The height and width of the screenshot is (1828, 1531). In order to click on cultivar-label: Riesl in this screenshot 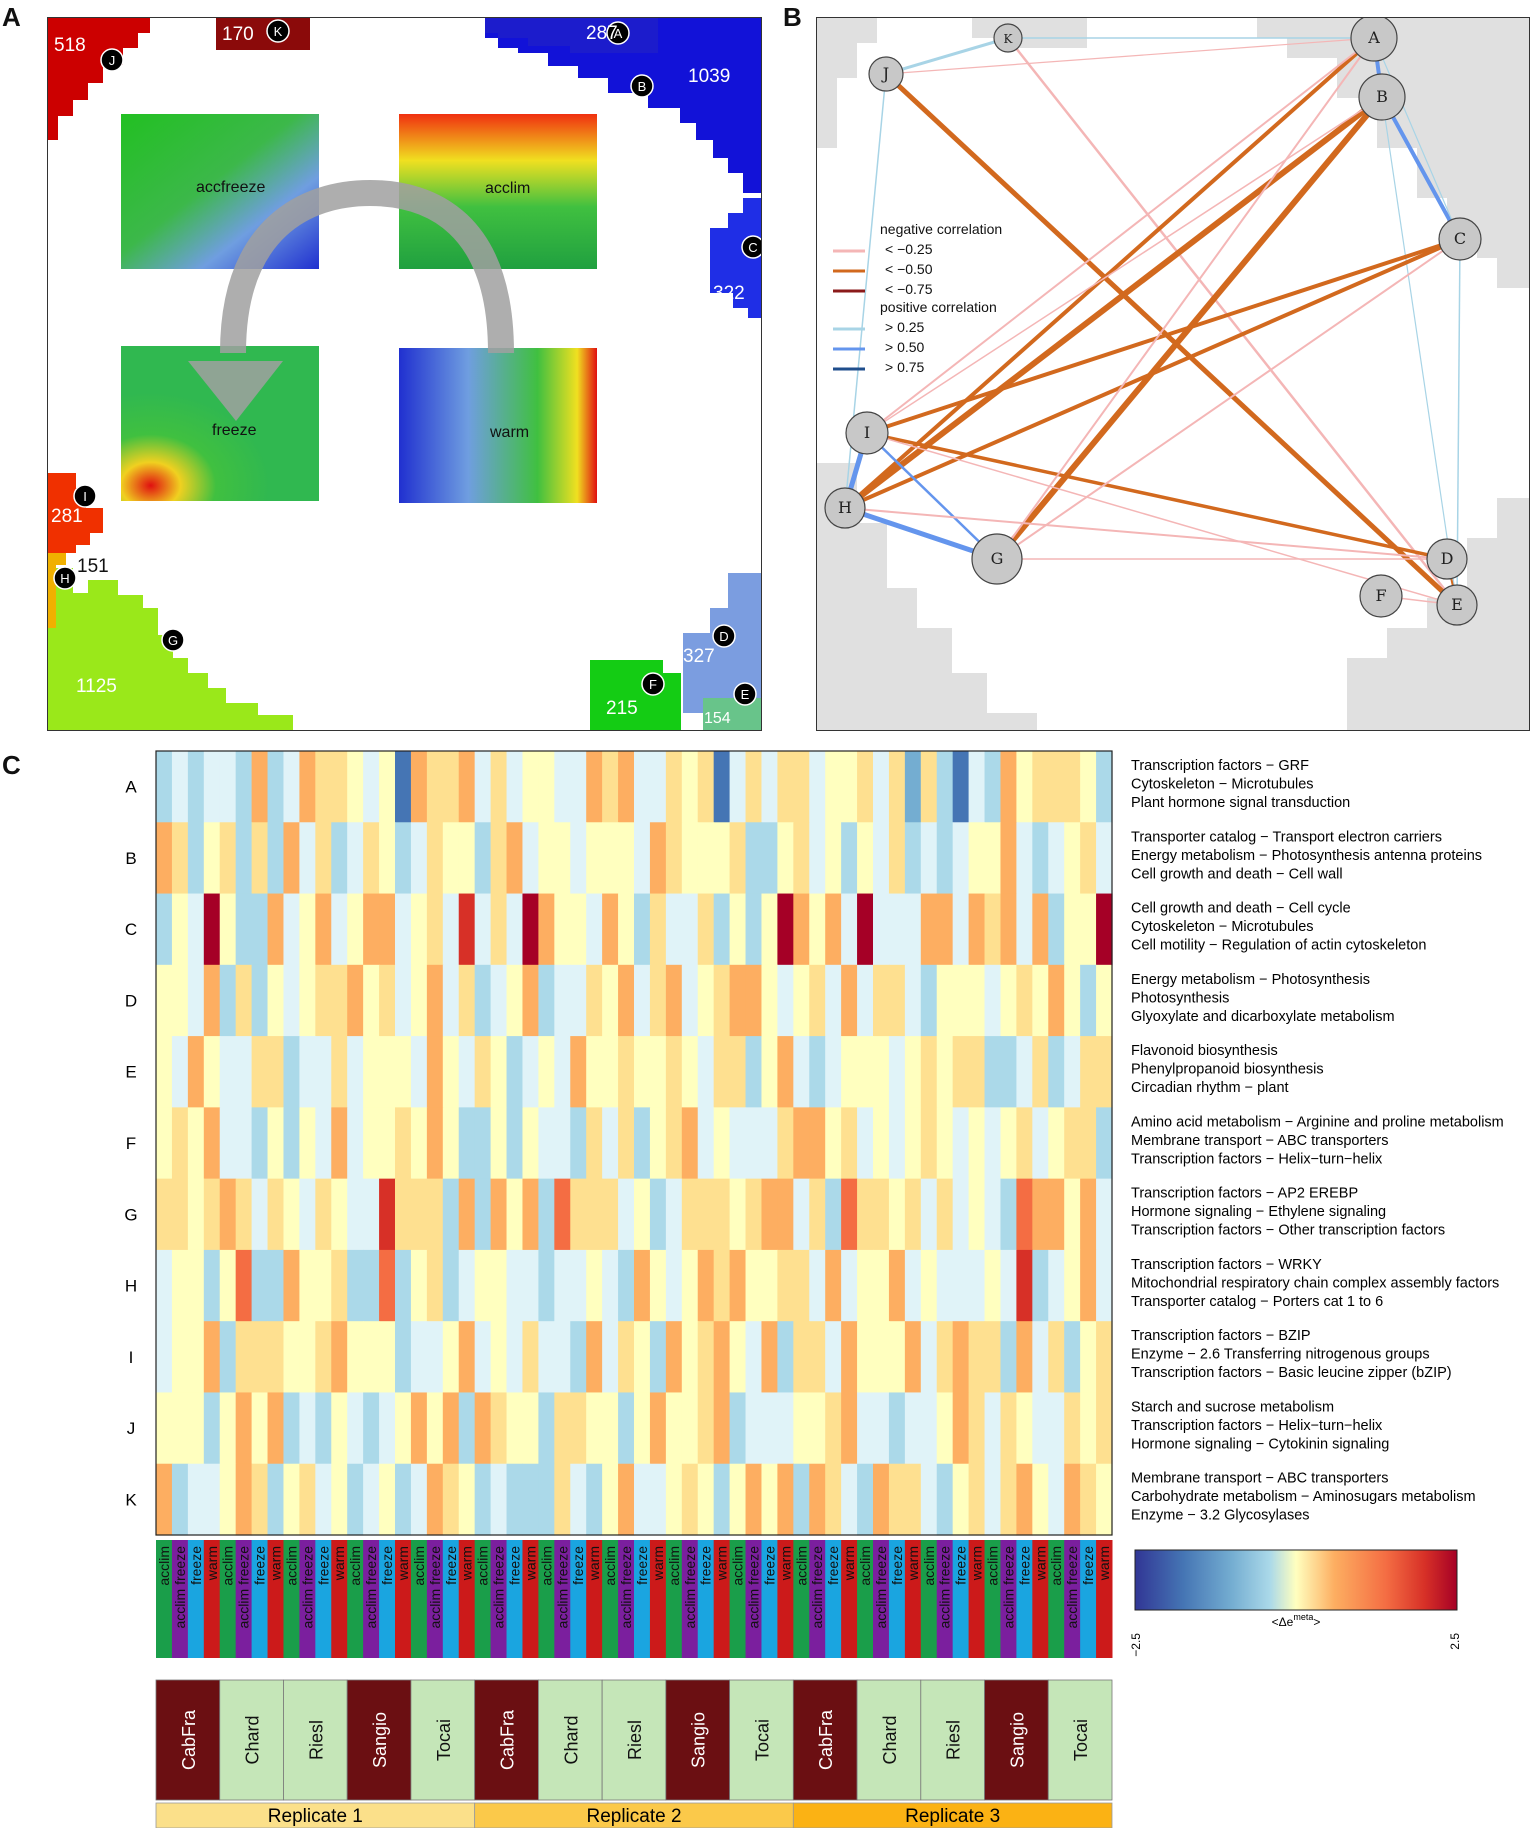, I will do `click(954, 1740)`.